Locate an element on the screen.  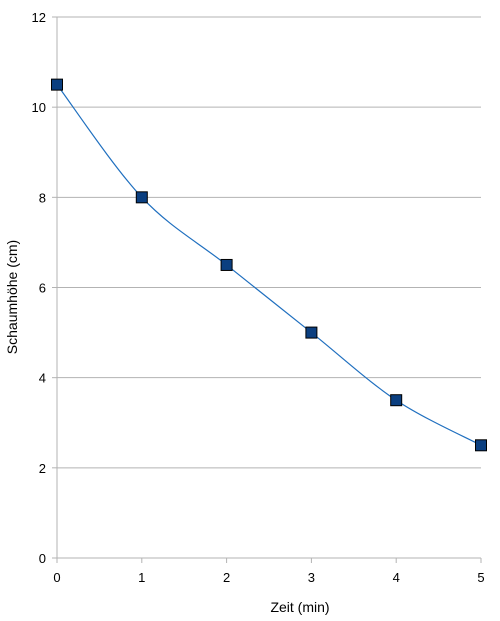
y-tick-label: 4 is located at coordinates (42, 378).